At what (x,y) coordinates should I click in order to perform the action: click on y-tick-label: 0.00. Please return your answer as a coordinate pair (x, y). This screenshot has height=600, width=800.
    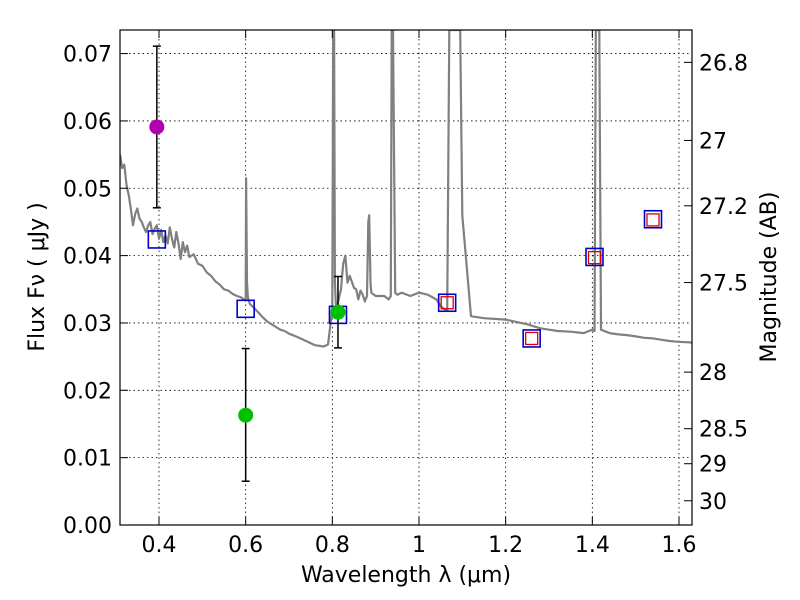
    Looking at the image, I should click on (87, 526).